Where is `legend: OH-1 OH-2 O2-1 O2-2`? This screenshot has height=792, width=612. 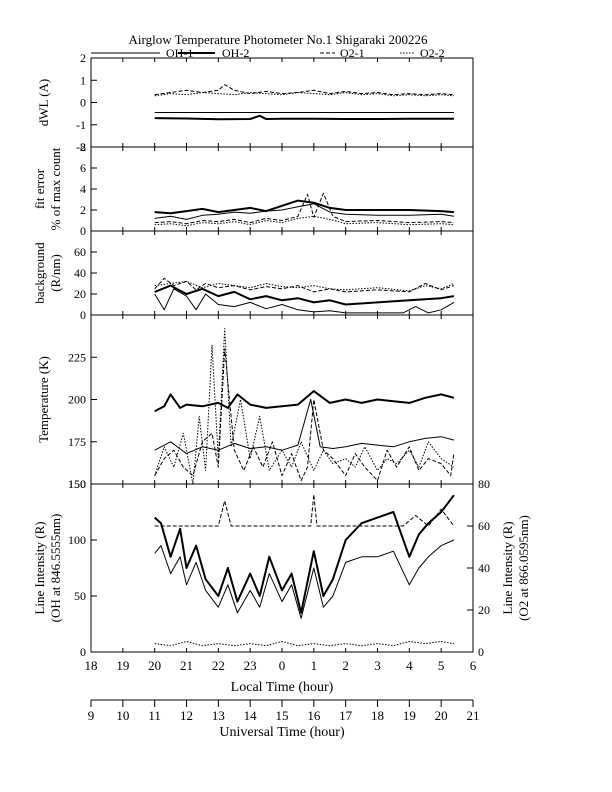
legend: OH-1 OH-2 O2-1 O2-2 is located at coordinates (268, 53).